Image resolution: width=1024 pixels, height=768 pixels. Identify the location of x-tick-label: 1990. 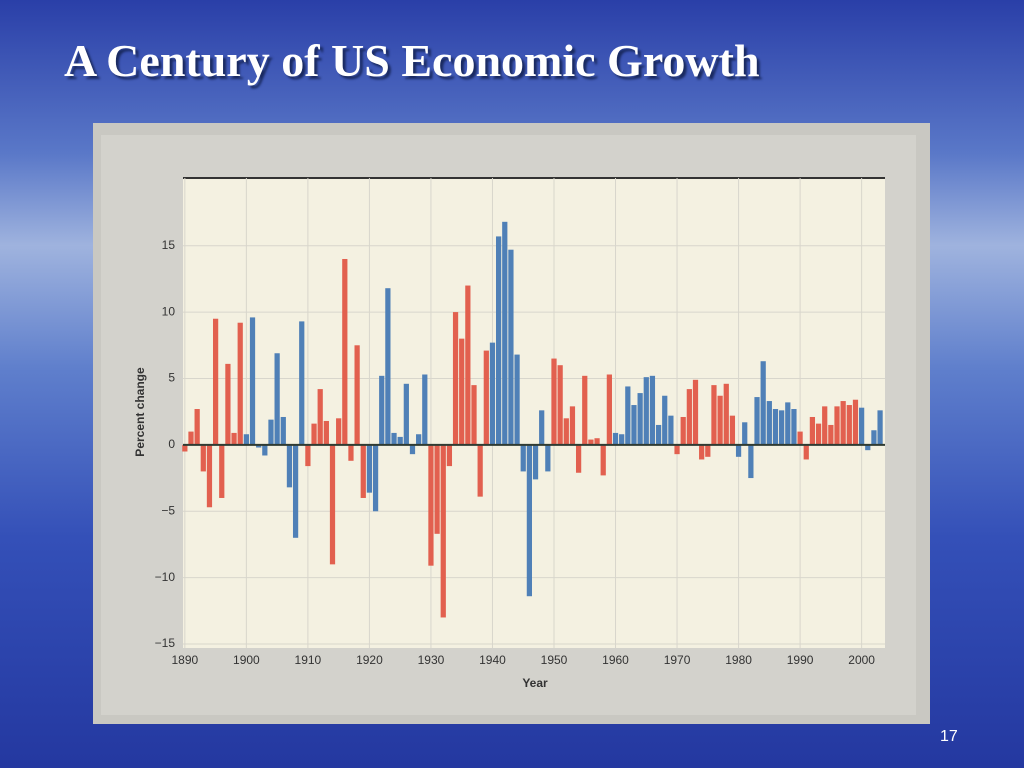
(800, 660).